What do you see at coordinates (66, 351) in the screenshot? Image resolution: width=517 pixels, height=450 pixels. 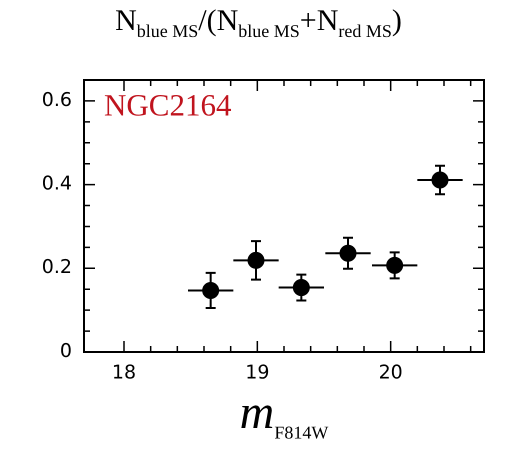 I see `y-tick-label: 0` at bounding box center [66, 351].